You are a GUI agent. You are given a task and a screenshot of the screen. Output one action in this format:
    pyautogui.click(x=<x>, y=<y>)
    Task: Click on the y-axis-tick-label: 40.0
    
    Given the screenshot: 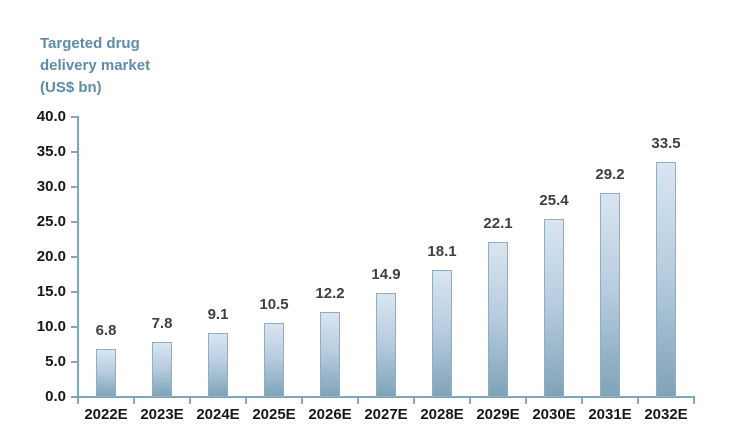 What is the action you would take?
    pyautogui.click(x=51, y=116)
    